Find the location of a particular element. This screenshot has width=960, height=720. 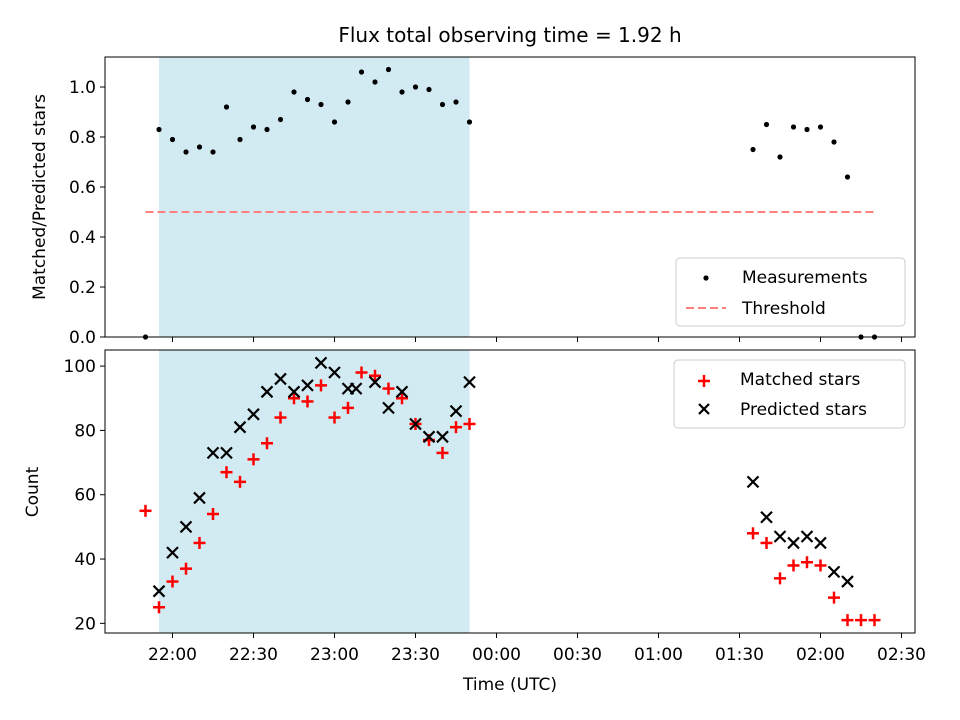

top-y-tick-label: 1.0 is located at coordinates (82, 88).